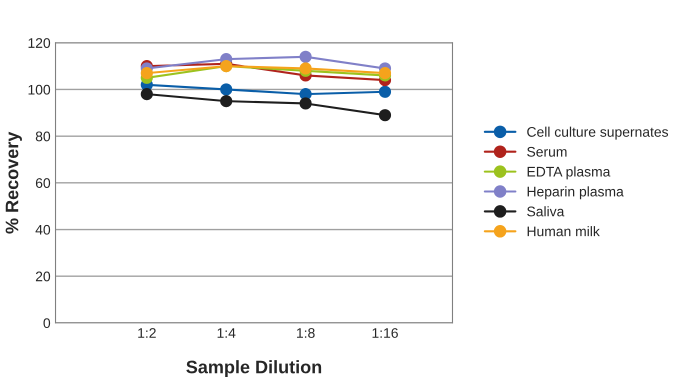 Image resolution: width=694 pixels, height=389 pixels. Describe the element at coordinates (39, 43) in the screenshot. I see `y-tick-label: 120` at that location.